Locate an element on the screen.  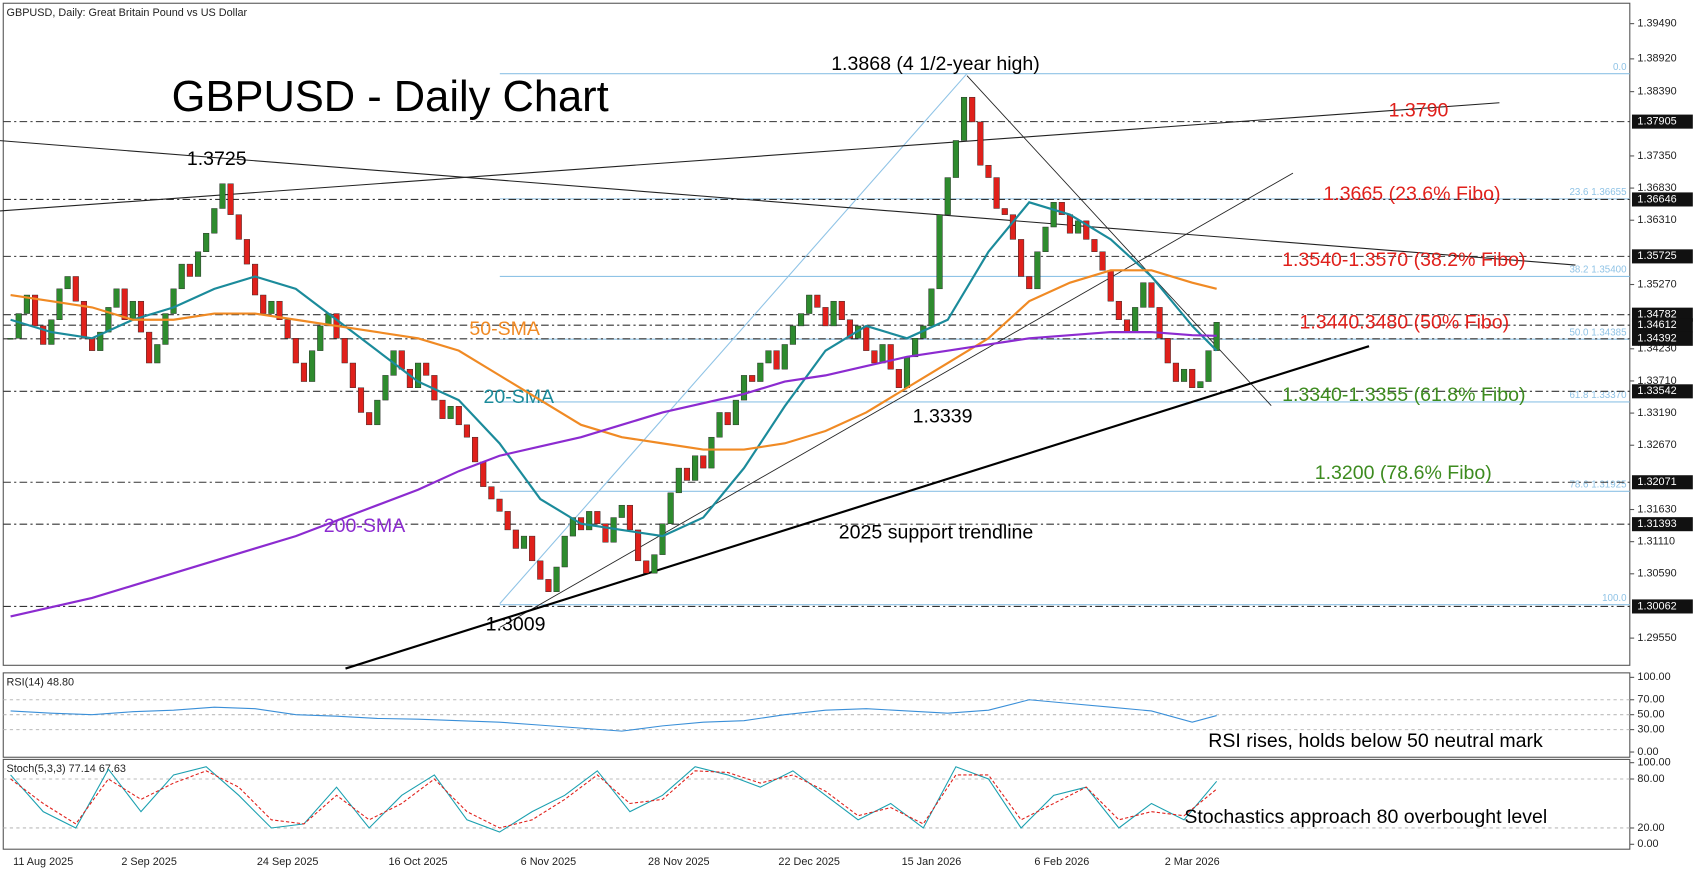
y-tick-label: 50.00 is located at coordinates (1650, 715).